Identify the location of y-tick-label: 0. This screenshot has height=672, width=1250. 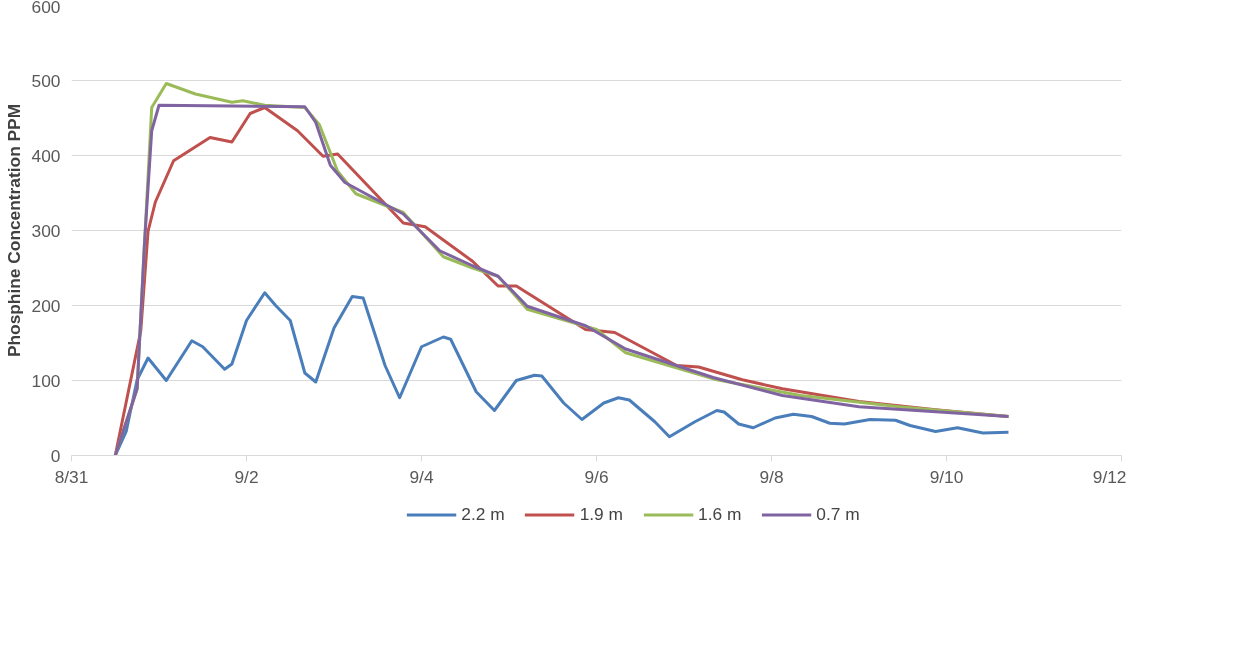
(55, 455).